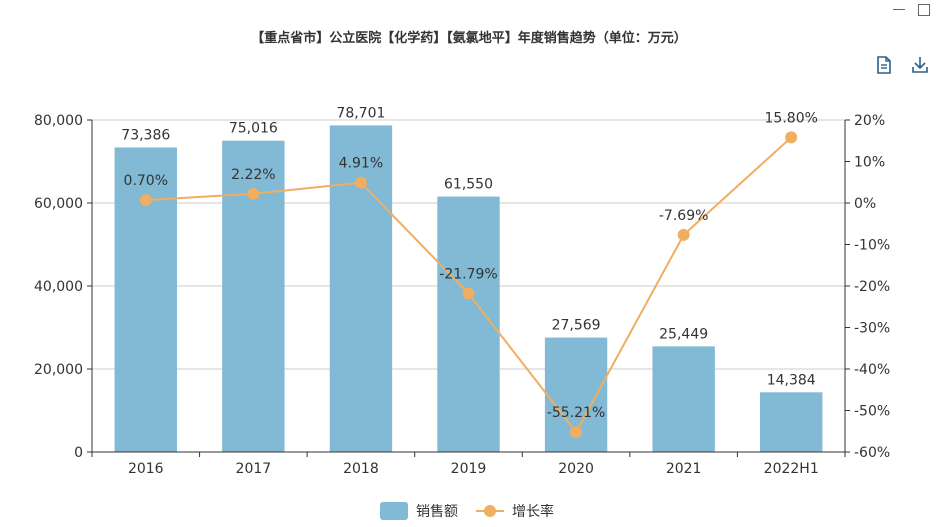 The image size is (938, 527). What do you see at coordinates (872, 287) in the screenshot?
I see `right-tick-label: -20%` at bounding box center [872, 287].